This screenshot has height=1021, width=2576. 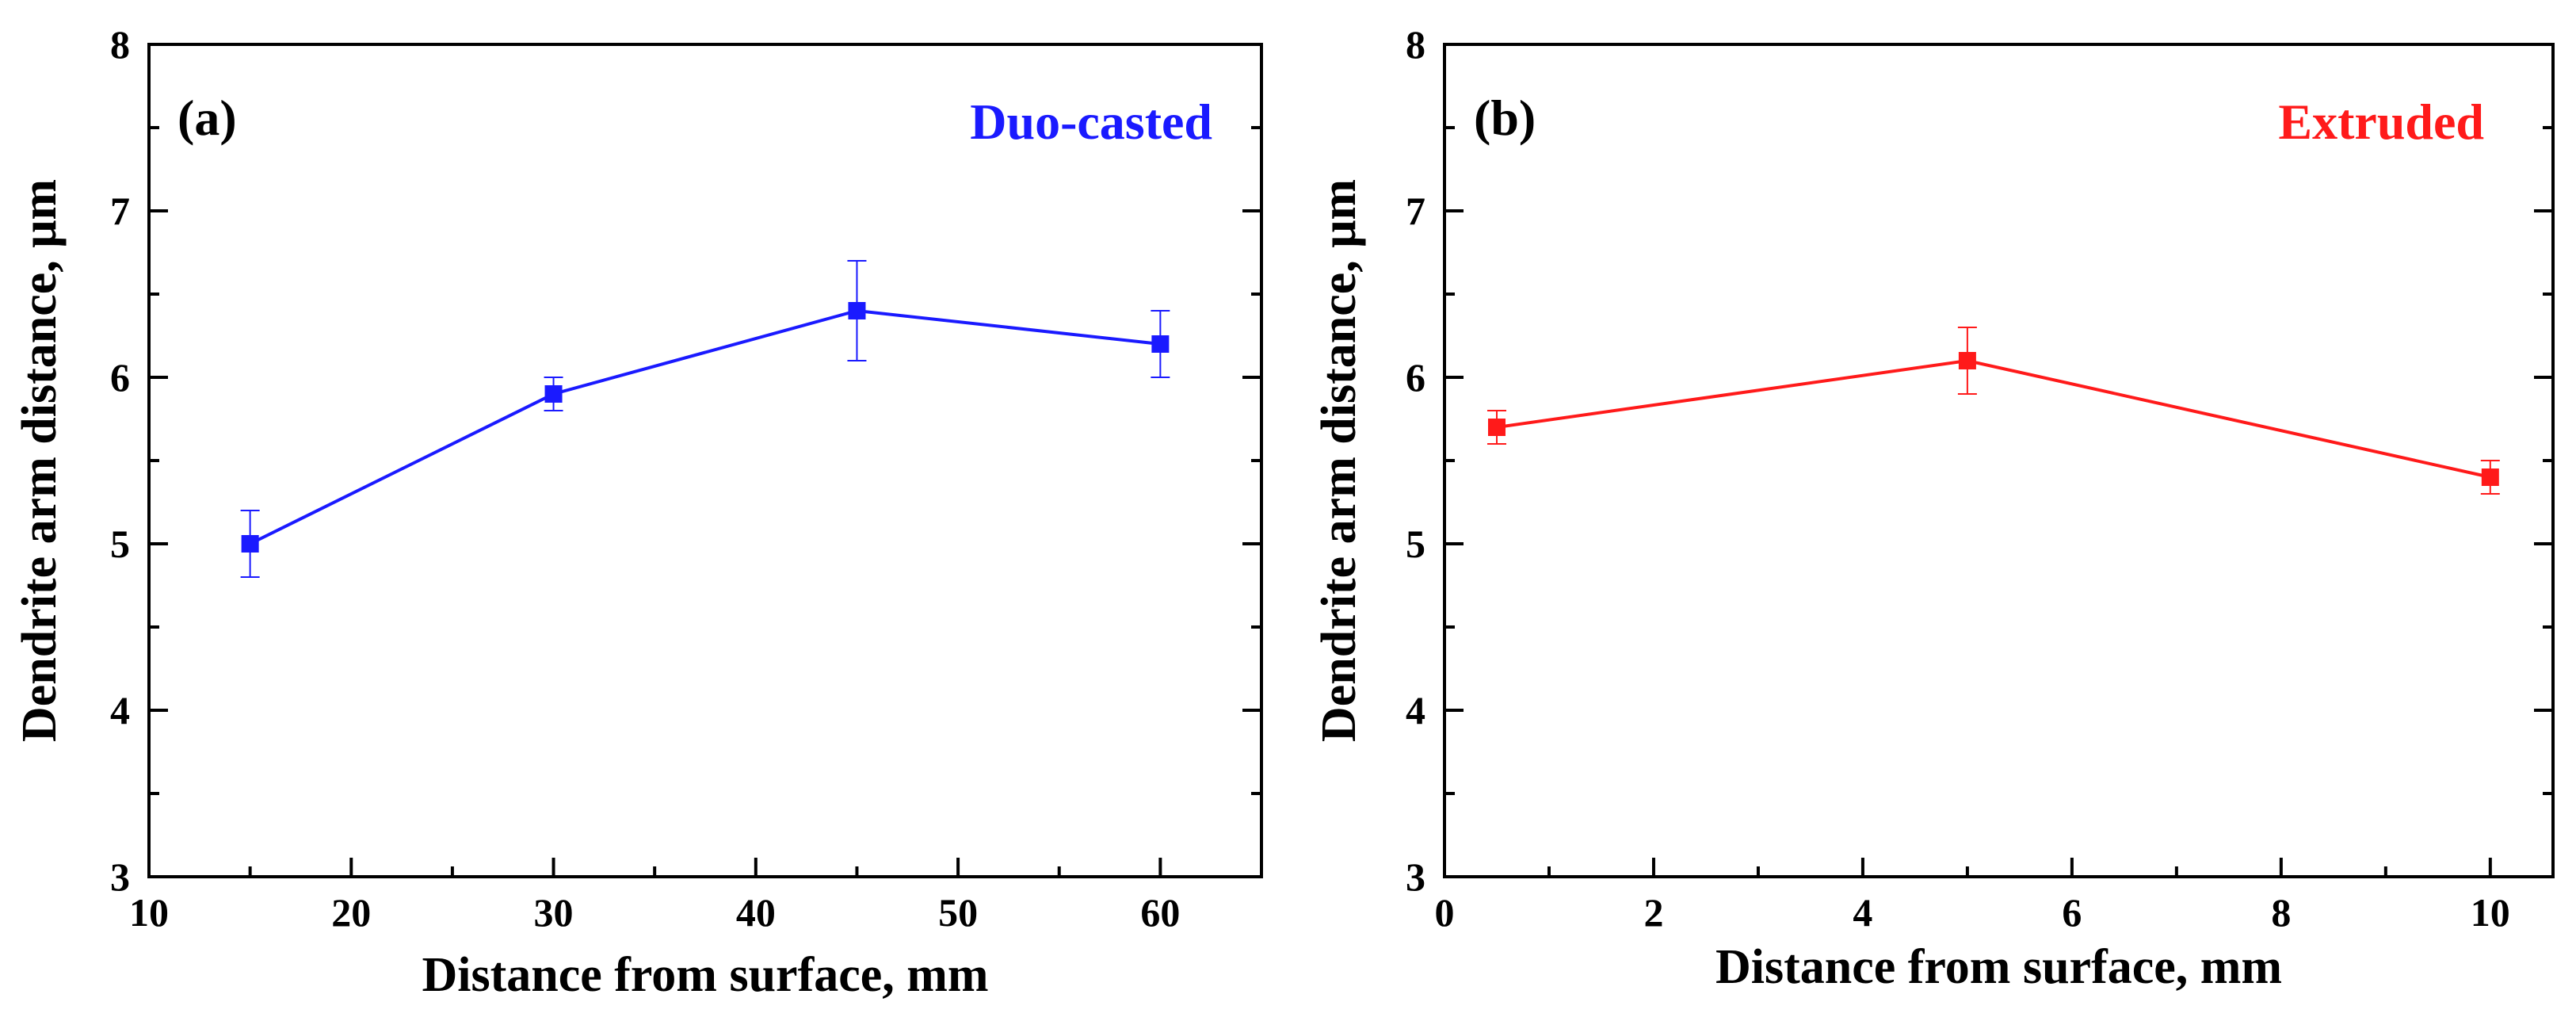 I want to click on x-tick-label: 4, so click(x=1863, y=912).